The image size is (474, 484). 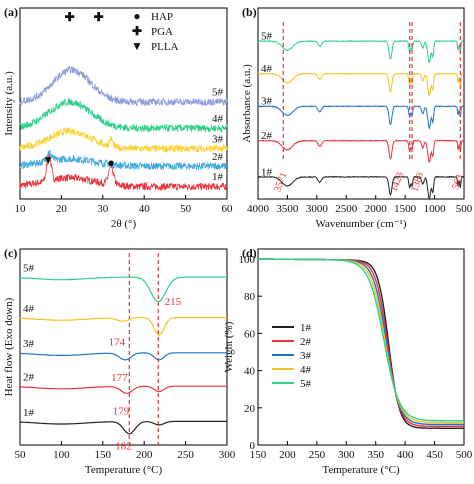 I want to click on legend-marker: ●, so click(x=136, y=16).